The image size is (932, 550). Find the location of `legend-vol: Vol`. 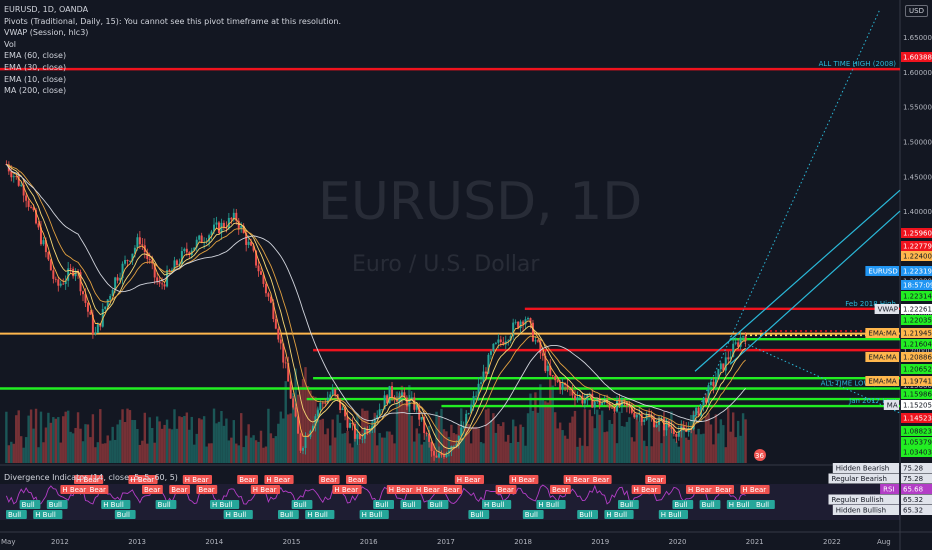

legend-vol: Vol is located at coordinates (10, 44).